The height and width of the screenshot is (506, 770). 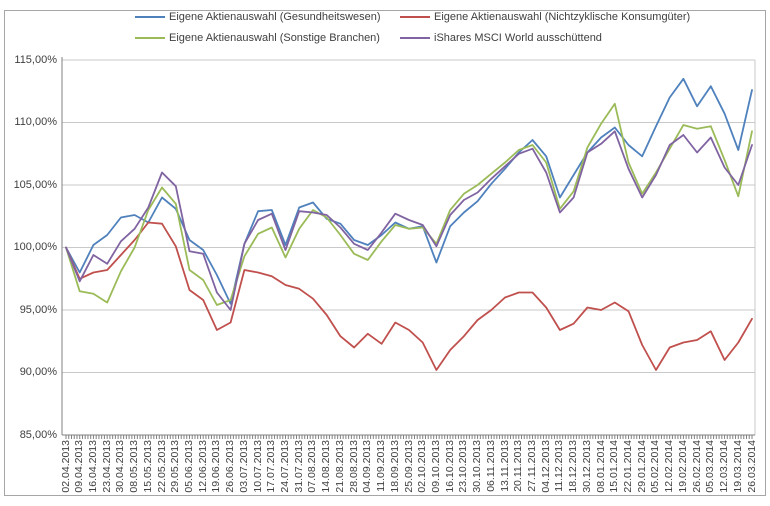 I want to click on x-axis-label: 16.10.2013, so click(x=449, y=466).